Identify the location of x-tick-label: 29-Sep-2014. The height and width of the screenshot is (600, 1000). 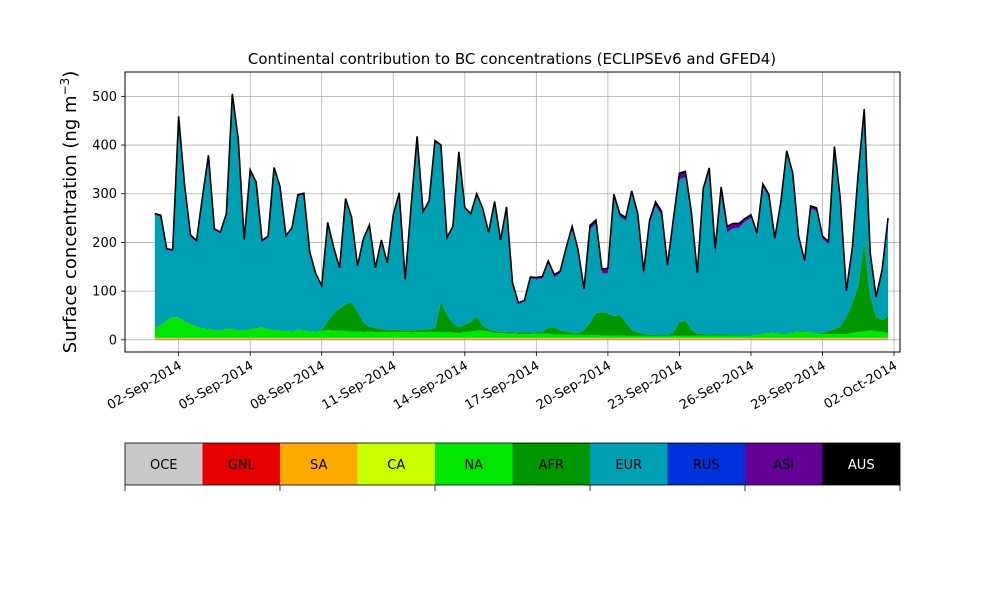
(789, 385).